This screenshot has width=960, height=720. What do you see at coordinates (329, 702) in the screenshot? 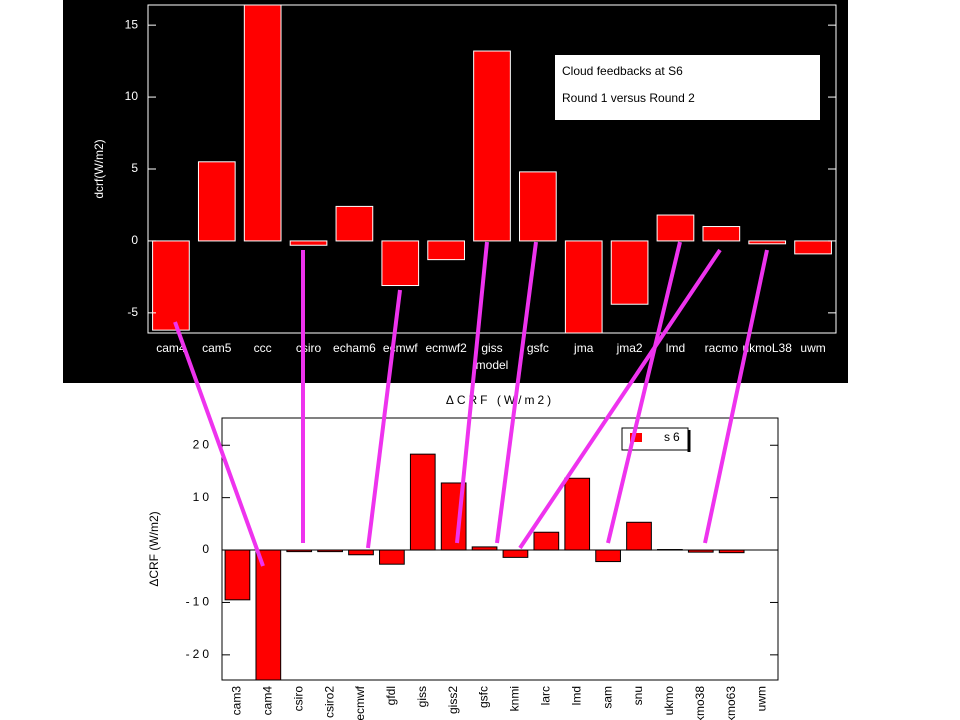
I see `x-tick-label: csiro2` at bounding box center [329, 702].